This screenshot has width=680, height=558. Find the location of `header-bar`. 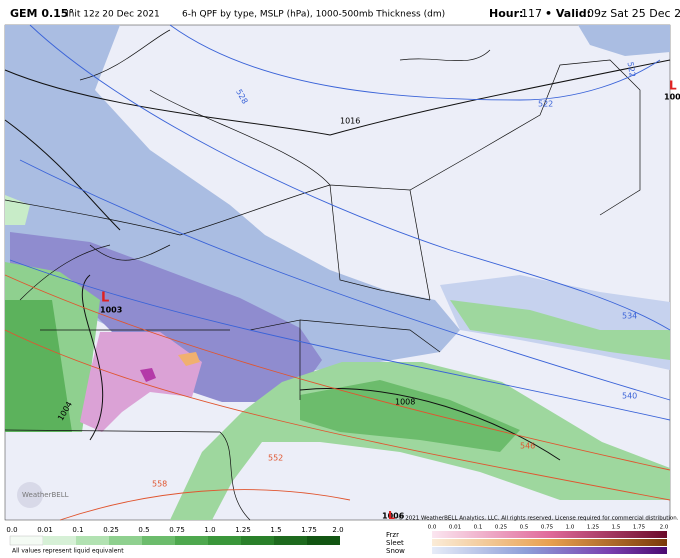

header-bar is located at coordinates (340, 12).